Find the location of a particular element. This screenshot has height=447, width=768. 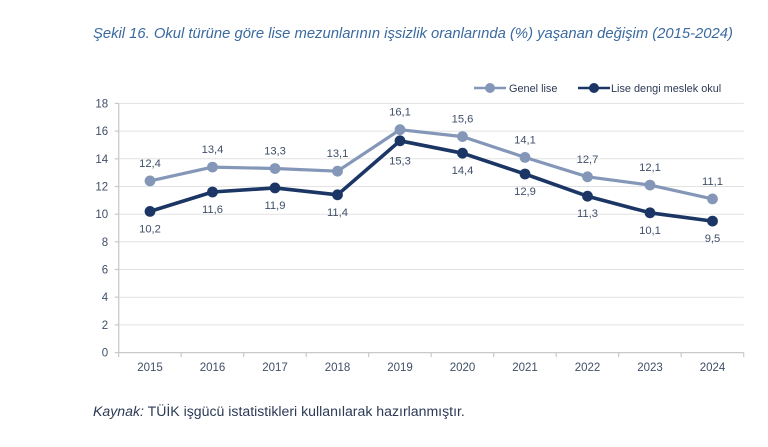

svg-text: 10 is located at coordinates (101, 215).